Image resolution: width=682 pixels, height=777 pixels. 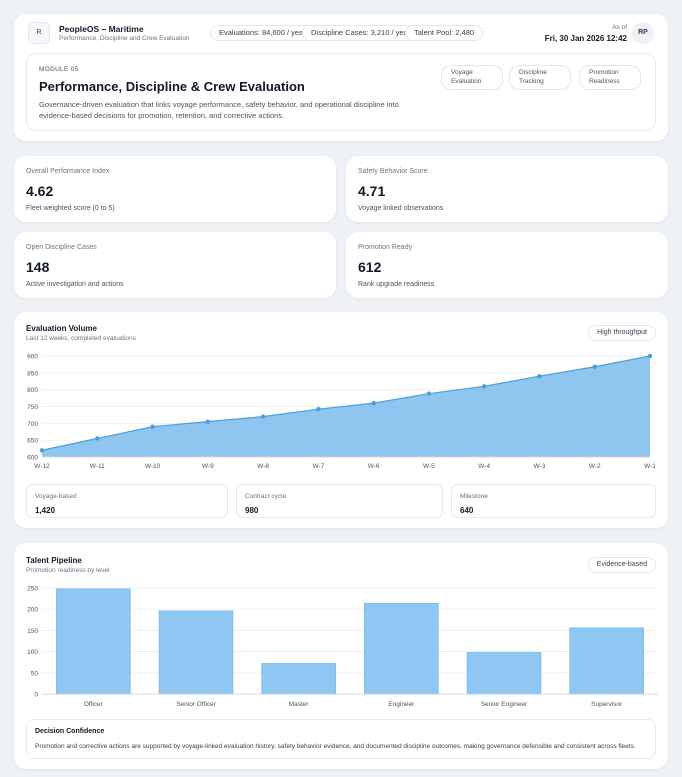 I want to click on tag-voyage-evaluation: Voyage Evaluation, so click(x=472, y=77).